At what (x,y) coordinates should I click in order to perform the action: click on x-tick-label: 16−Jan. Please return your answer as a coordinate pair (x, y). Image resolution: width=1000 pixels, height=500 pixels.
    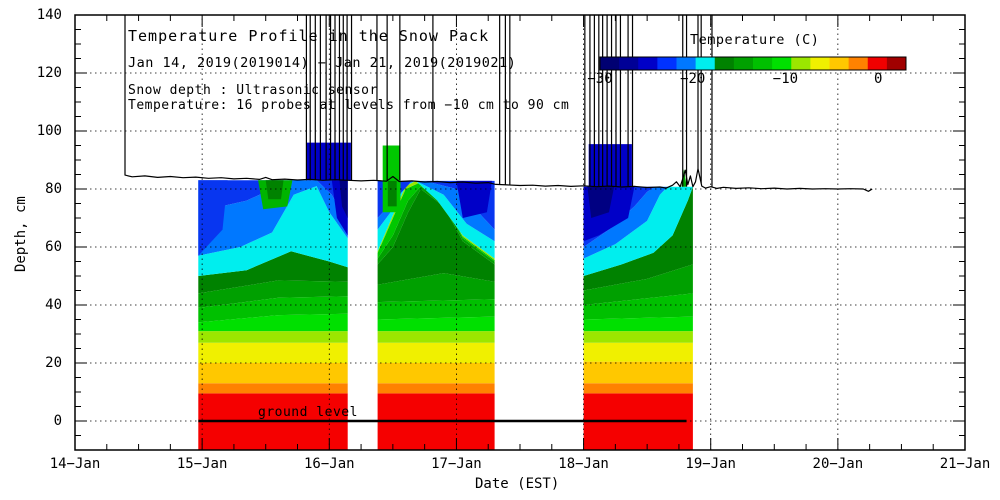
    Looking at the image, I should click on (329, 464).